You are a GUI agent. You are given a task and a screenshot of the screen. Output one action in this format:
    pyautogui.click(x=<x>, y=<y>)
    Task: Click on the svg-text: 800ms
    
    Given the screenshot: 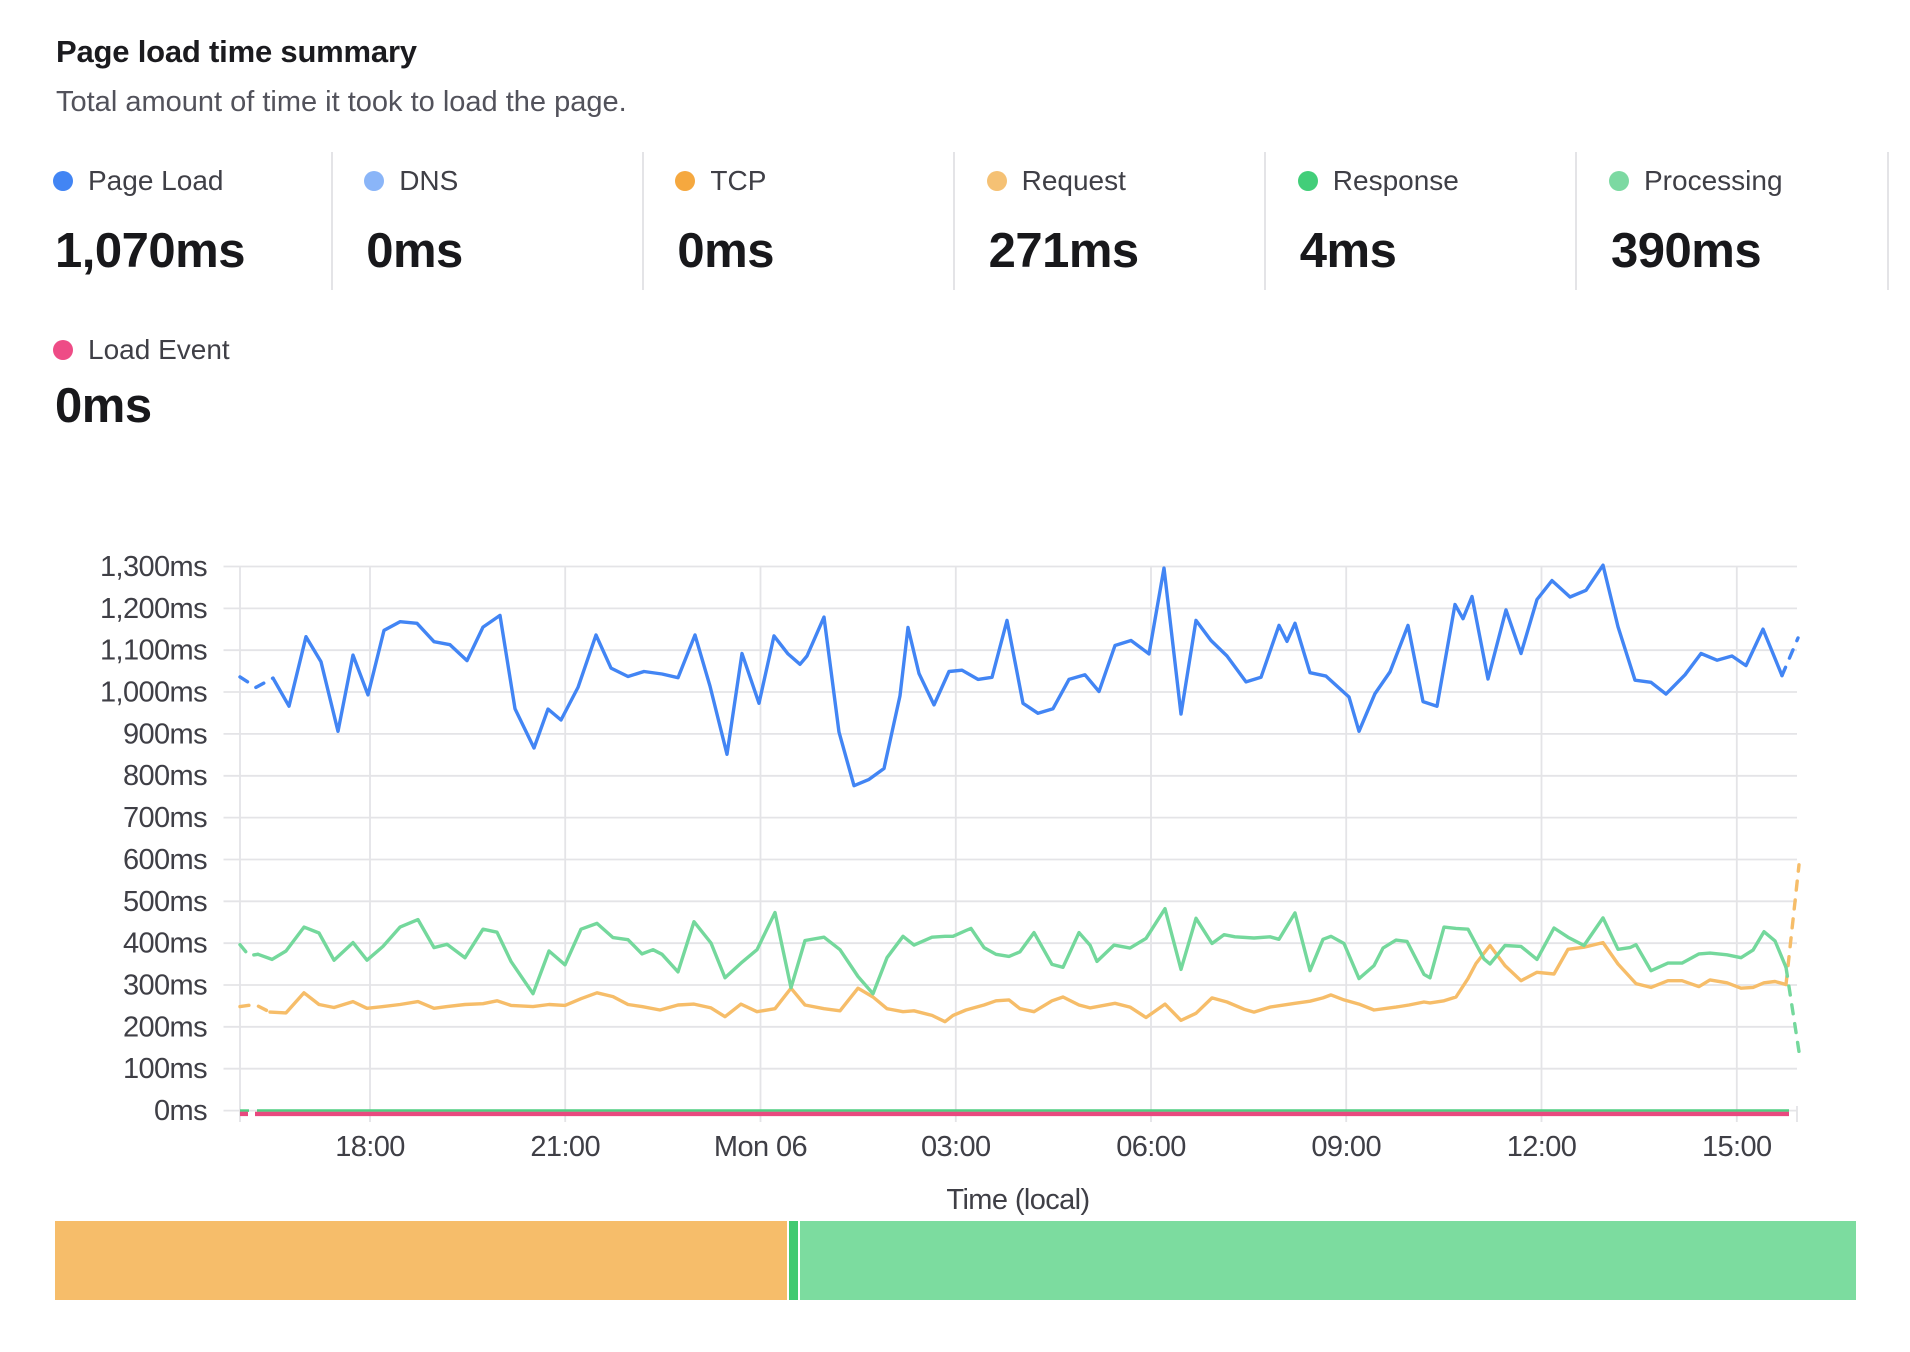 What is the action you would take?
    pyautogui.click(x=165, y=776)
    